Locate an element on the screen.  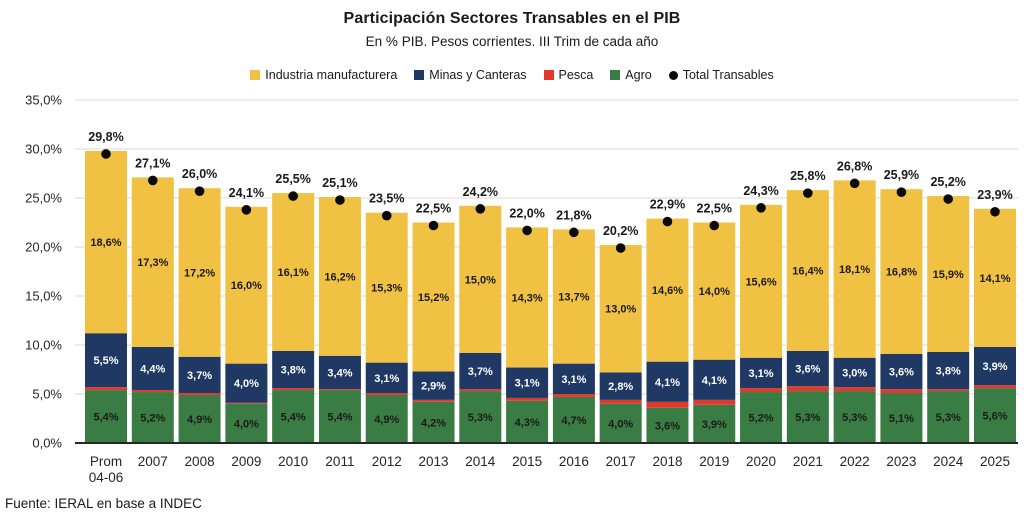
segment-value-label: 15,6% is located at coordinates (760, 282).